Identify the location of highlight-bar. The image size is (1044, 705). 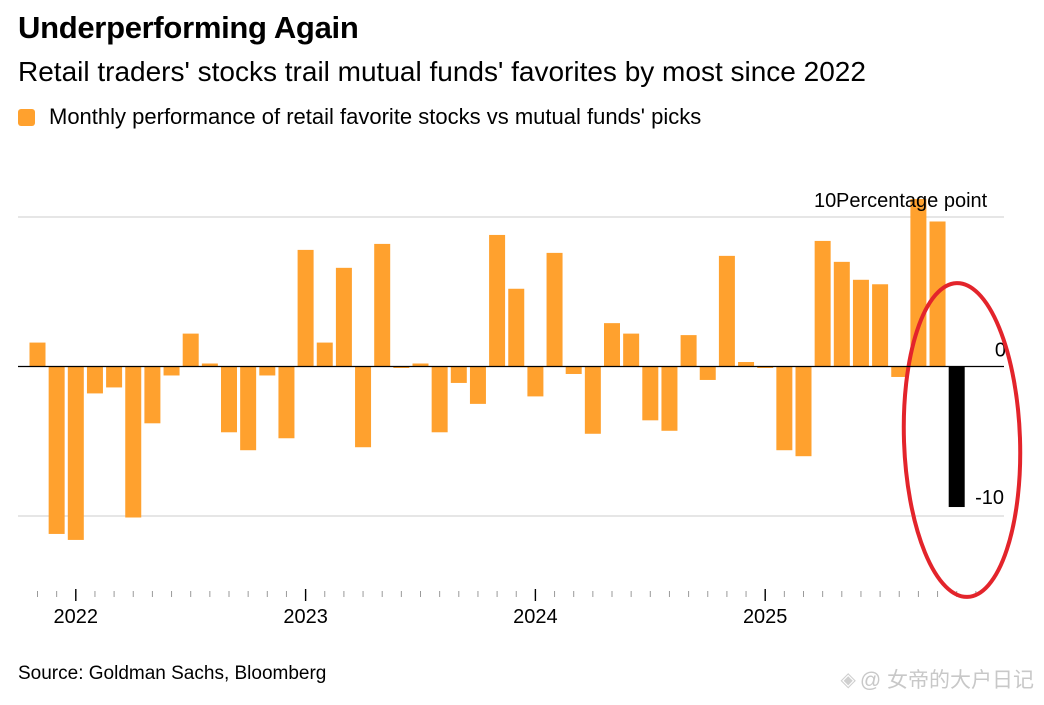
(956, 437).